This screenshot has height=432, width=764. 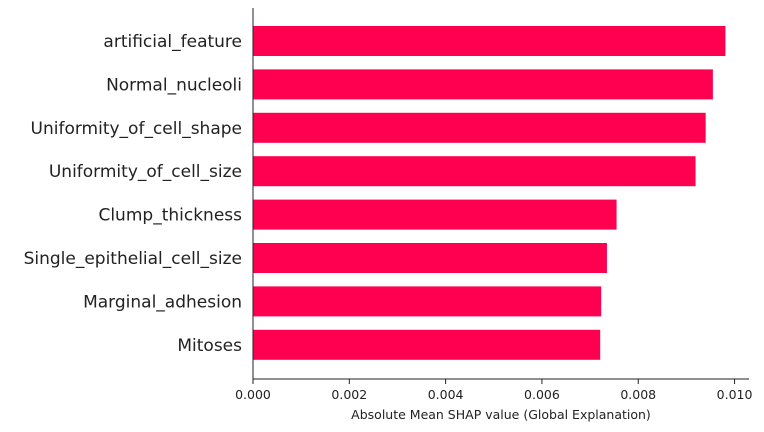 I want to click on bar-normal-nucleoli, so click(x=483, y=84).